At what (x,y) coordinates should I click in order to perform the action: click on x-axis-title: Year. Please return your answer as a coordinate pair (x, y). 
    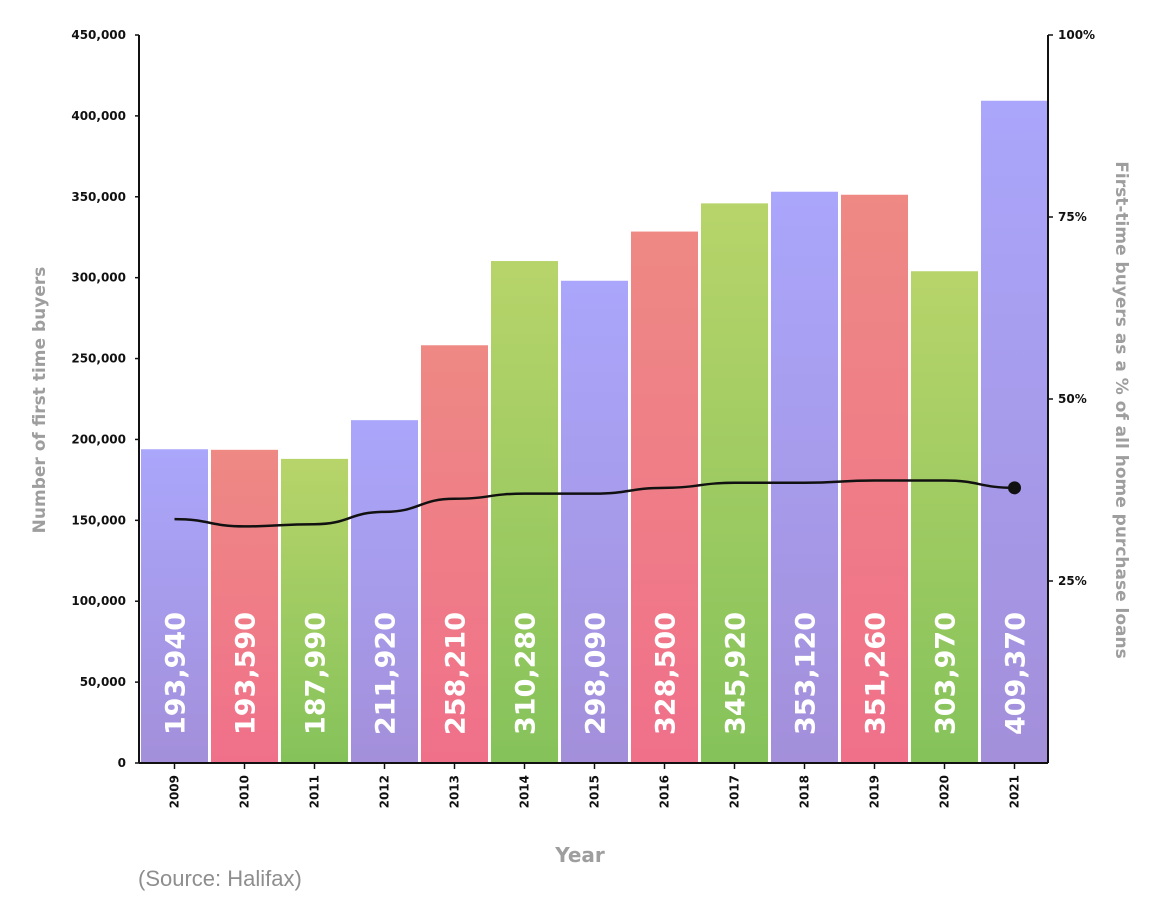
    Looking at the image, I should click on (579, 855).